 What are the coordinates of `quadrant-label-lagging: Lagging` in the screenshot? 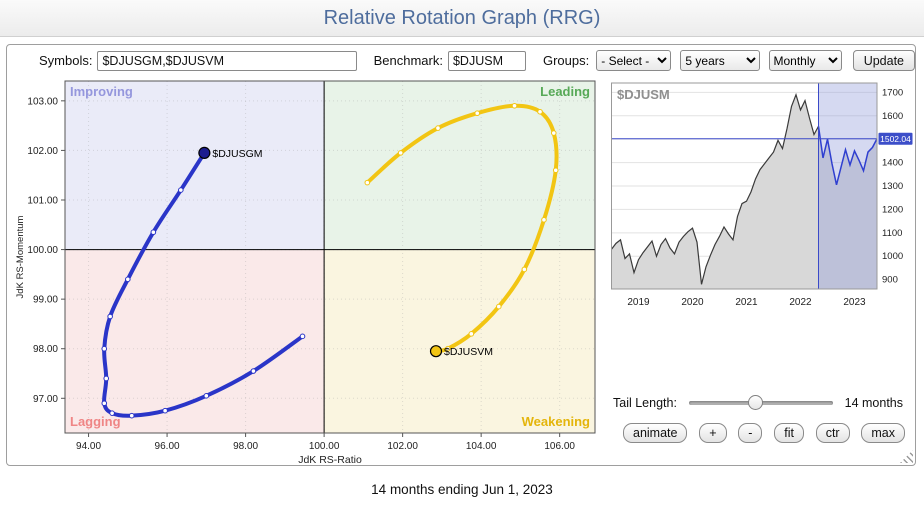 It's located at (95, 421).